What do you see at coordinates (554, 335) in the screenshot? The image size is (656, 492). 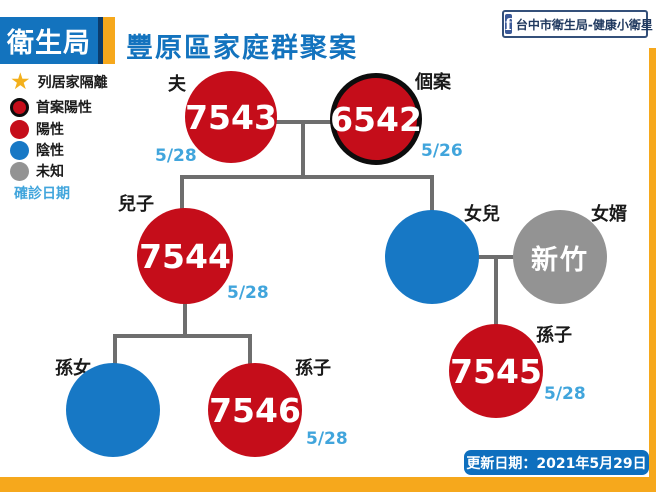 I see `node-label-grandson-7545: 孫子` at bounding box center [554, 335].